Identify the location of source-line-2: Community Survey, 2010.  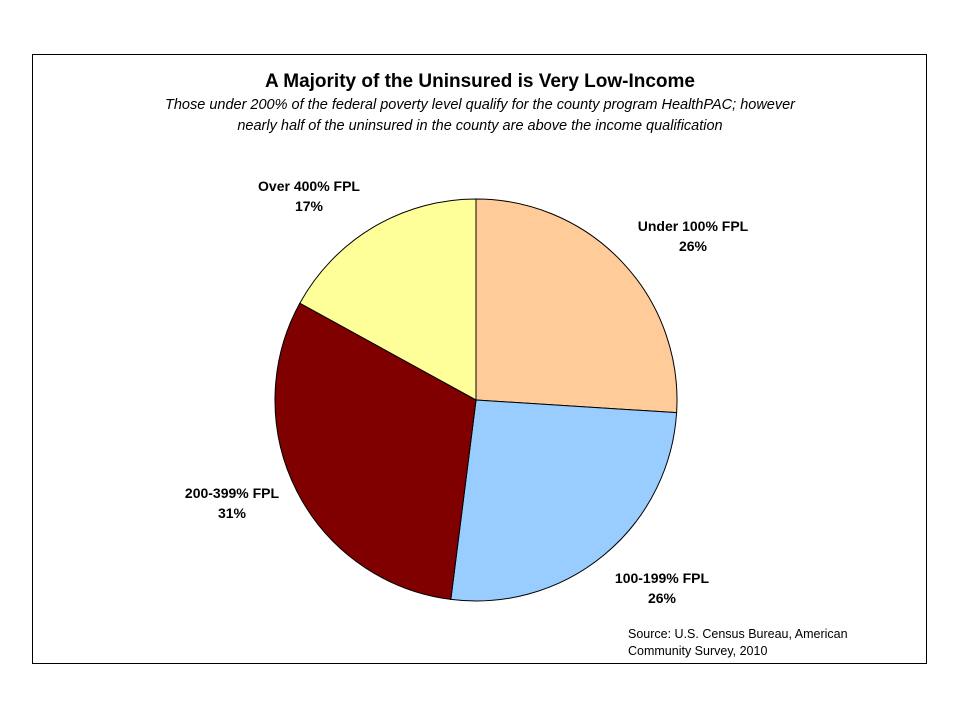
(698, 651).